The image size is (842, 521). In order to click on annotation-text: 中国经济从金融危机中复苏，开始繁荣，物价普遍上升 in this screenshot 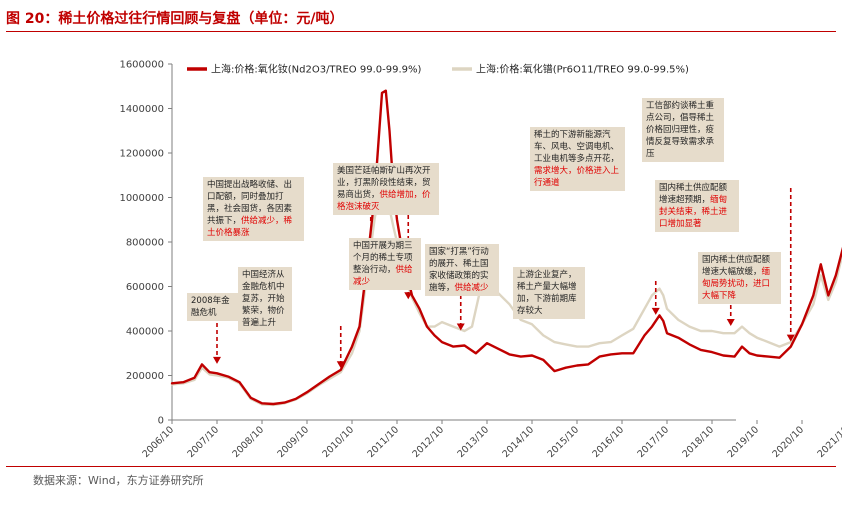, I will do `click(263, 299)`.